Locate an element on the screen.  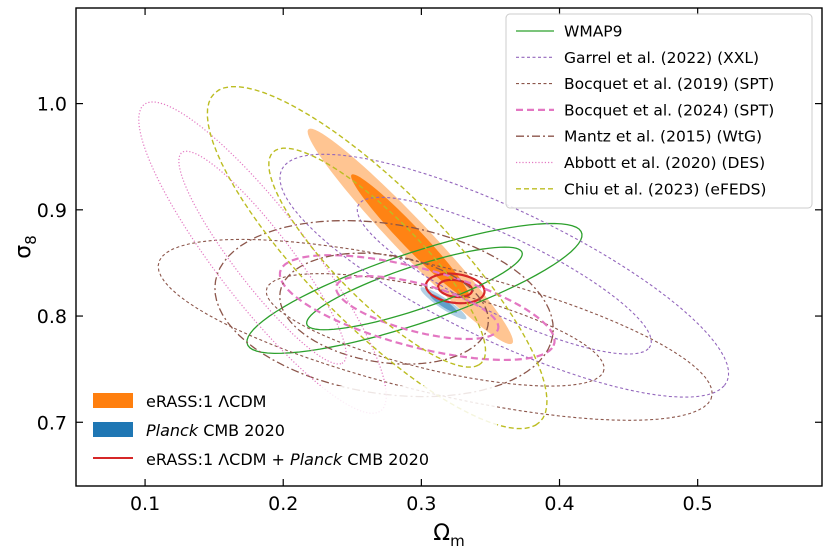
contour-bocquet-et-al-2024-spt-68pct is located at coordinates (417, 307).